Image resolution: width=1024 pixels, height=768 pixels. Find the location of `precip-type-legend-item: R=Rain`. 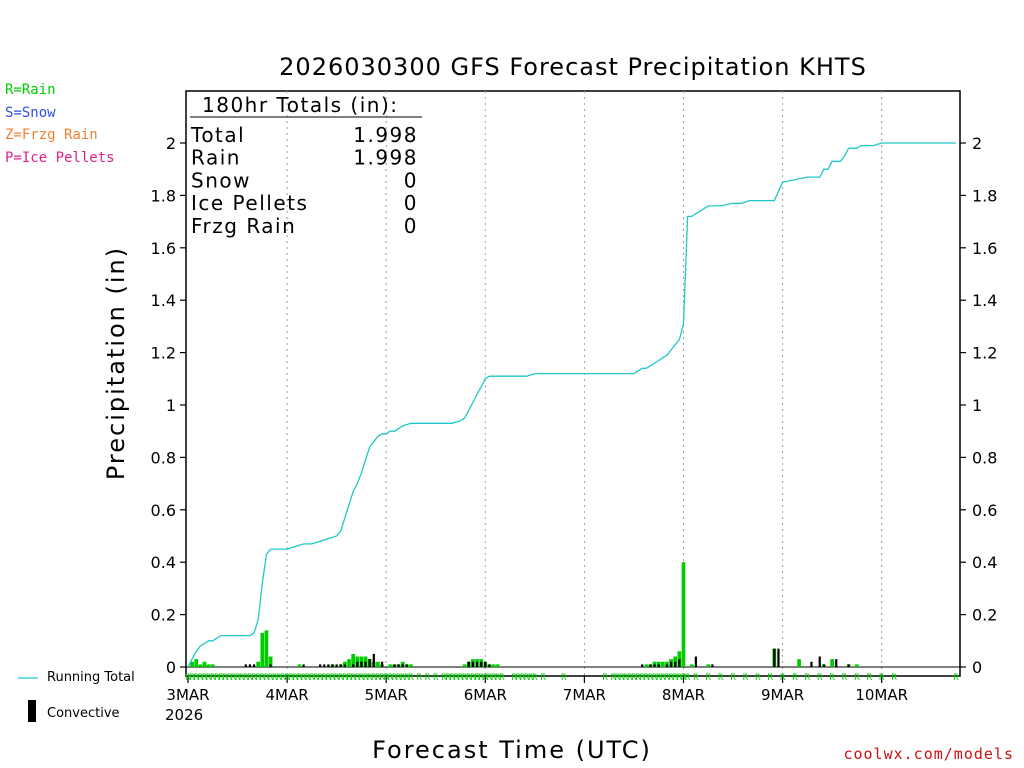

precip-type-legend-item: R=Rain is located at coordinates (30, 90).